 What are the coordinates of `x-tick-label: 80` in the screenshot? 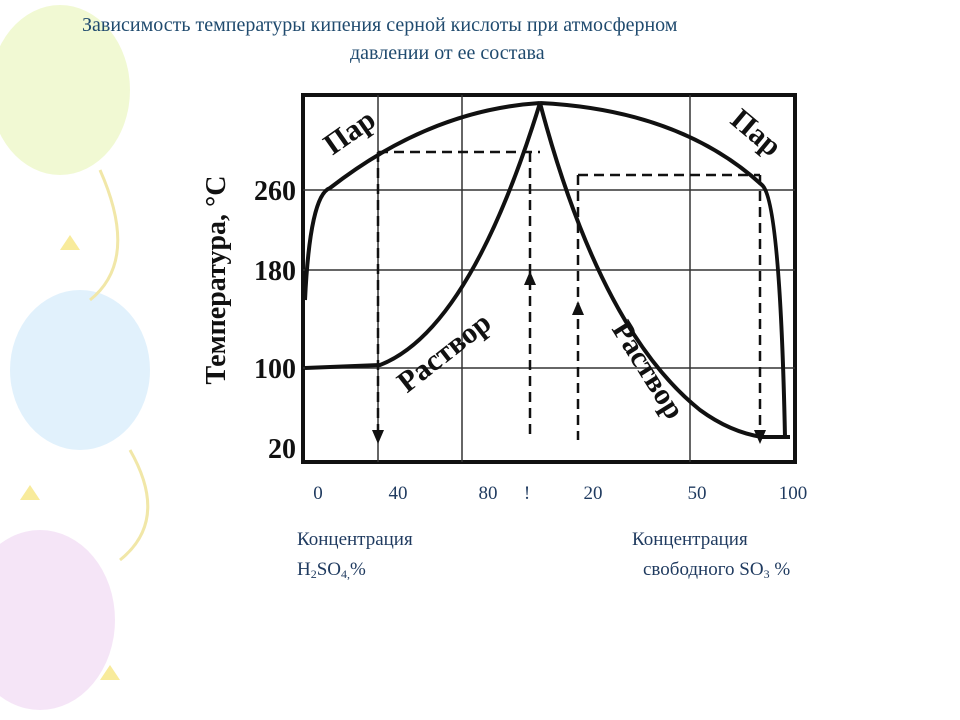 It's located at (488, 493).